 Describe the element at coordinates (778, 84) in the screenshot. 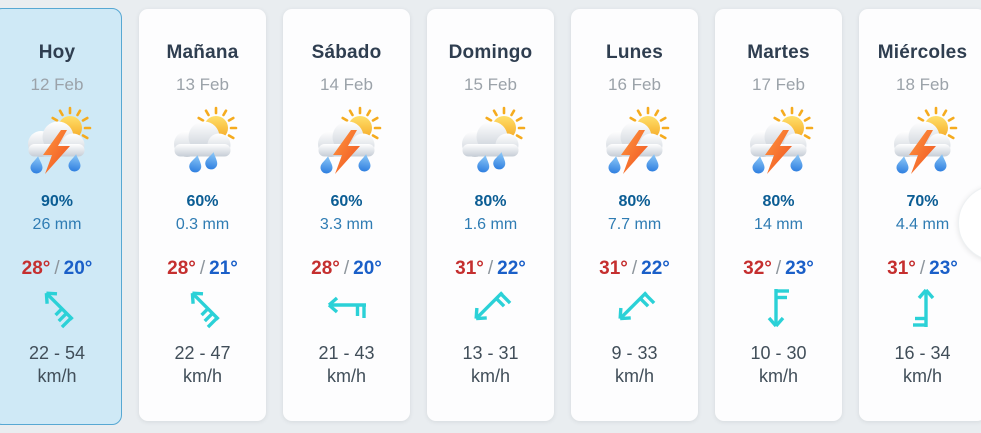

I see `day-date: 17 Feb` at that location.